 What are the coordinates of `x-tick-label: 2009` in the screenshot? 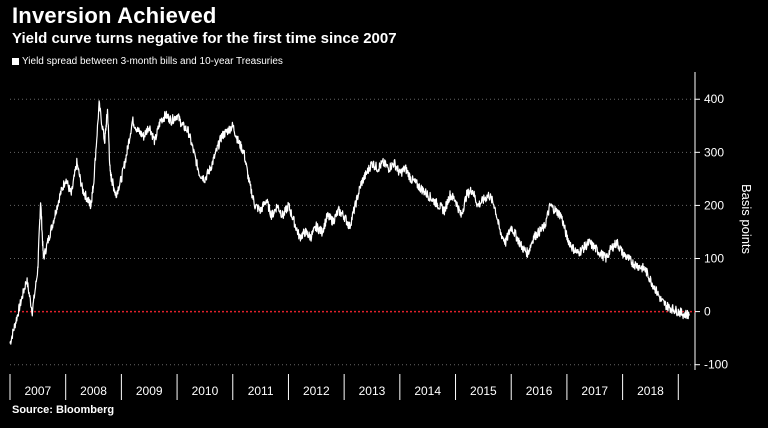 It's located at (149, 391).